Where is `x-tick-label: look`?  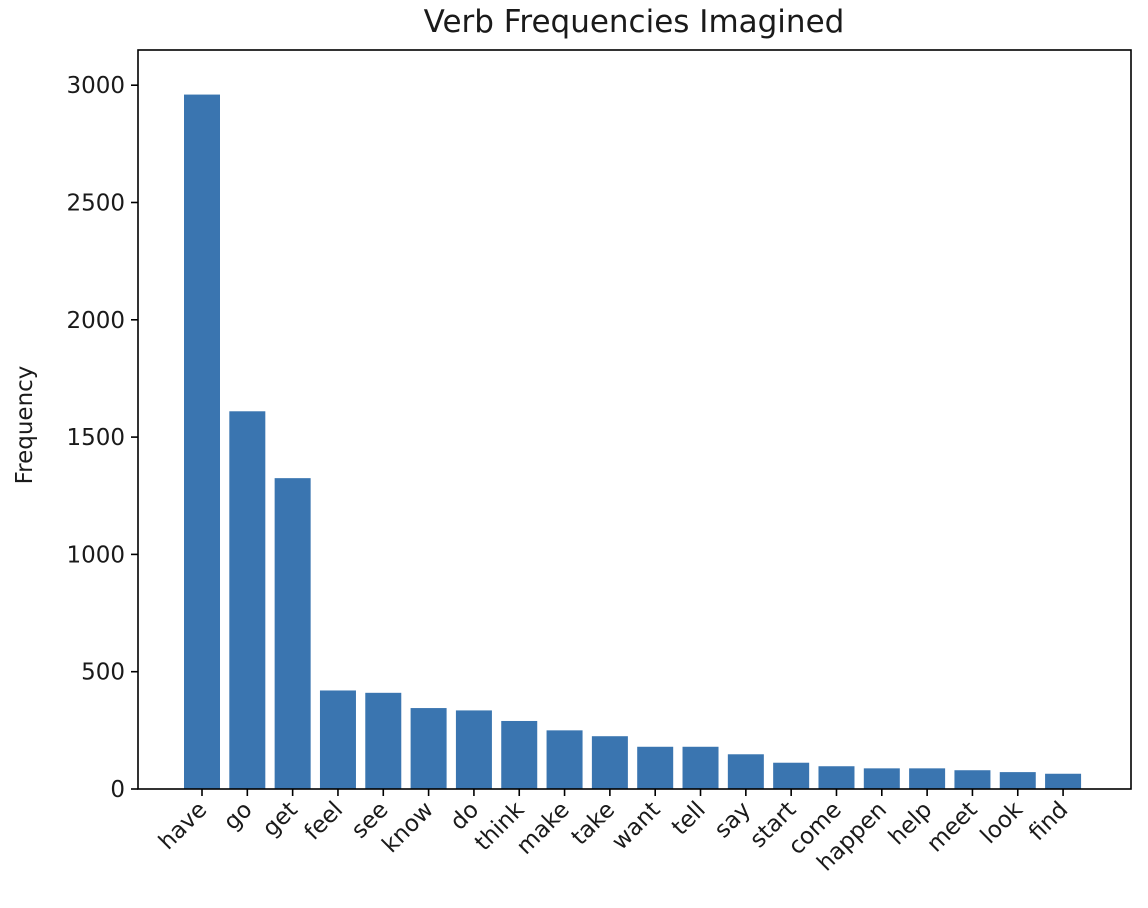
x-tick-label: look is located at coordinates (1002, 822).